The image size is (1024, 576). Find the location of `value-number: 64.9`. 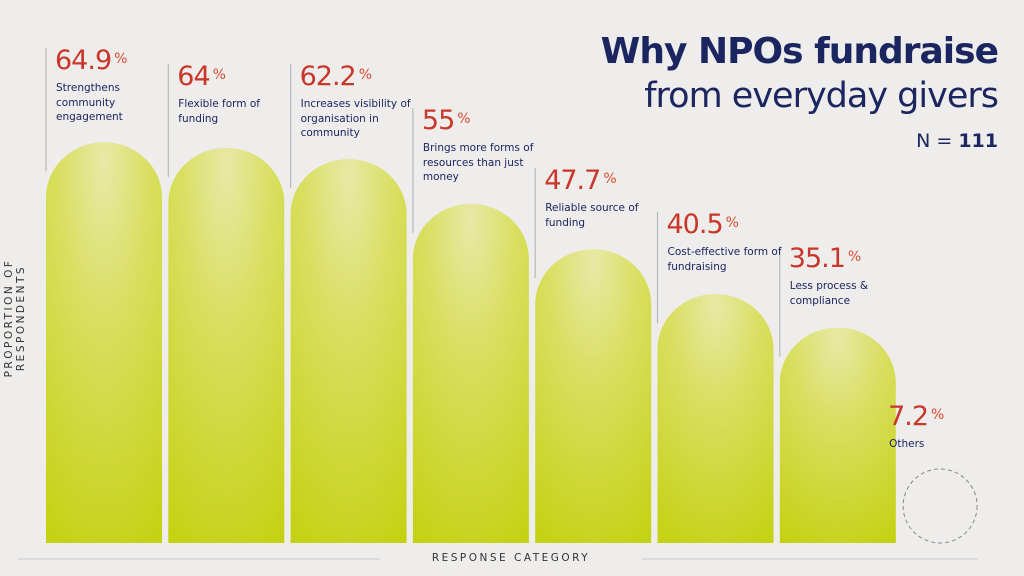

value-number: 64.9 is located at coordinates (83, 60).